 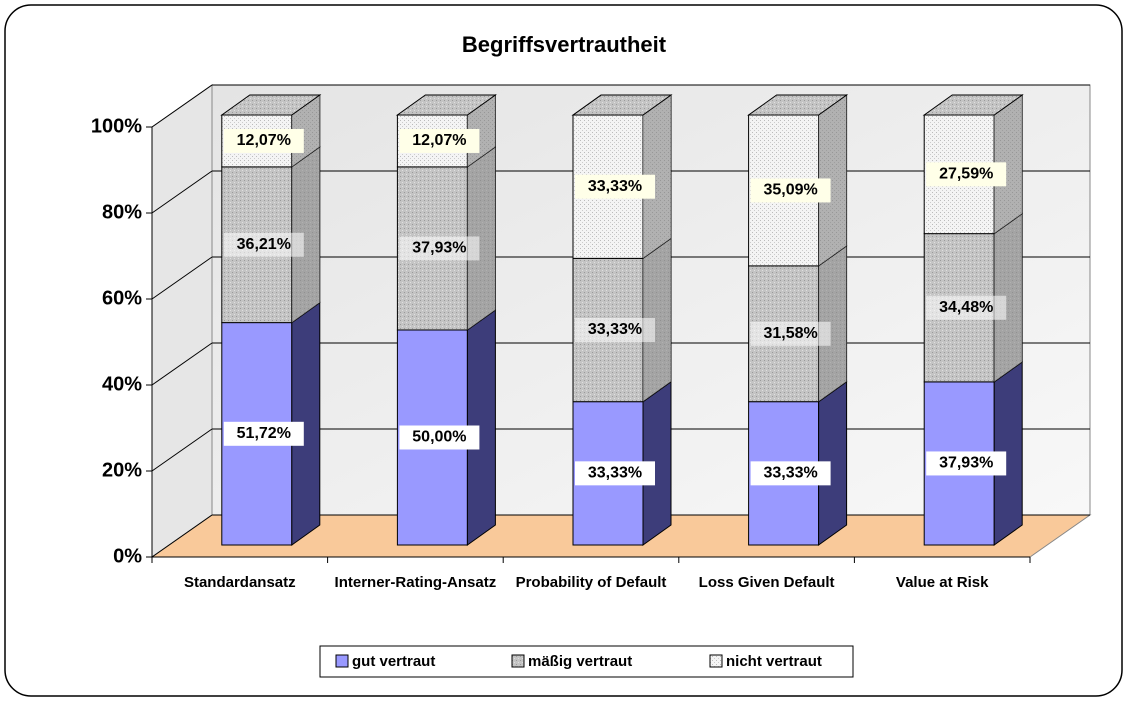 I want to click on x-tick-label: Value at Risk, so click(x=942, y=582).